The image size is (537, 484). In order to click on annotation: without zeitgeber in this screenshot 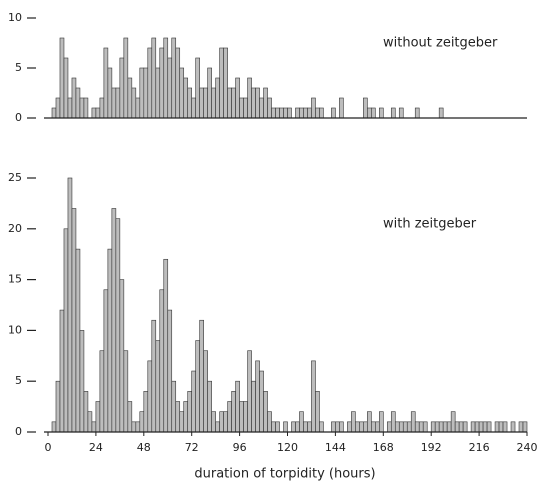, I will do `click(440, 43)`.